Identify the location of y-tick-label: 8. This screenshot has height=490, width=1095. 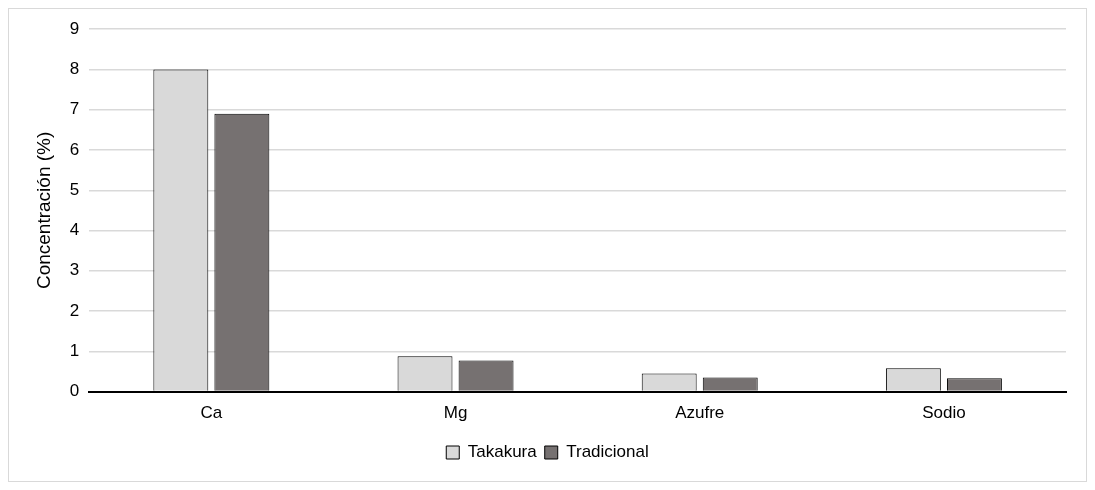
(74, 69).